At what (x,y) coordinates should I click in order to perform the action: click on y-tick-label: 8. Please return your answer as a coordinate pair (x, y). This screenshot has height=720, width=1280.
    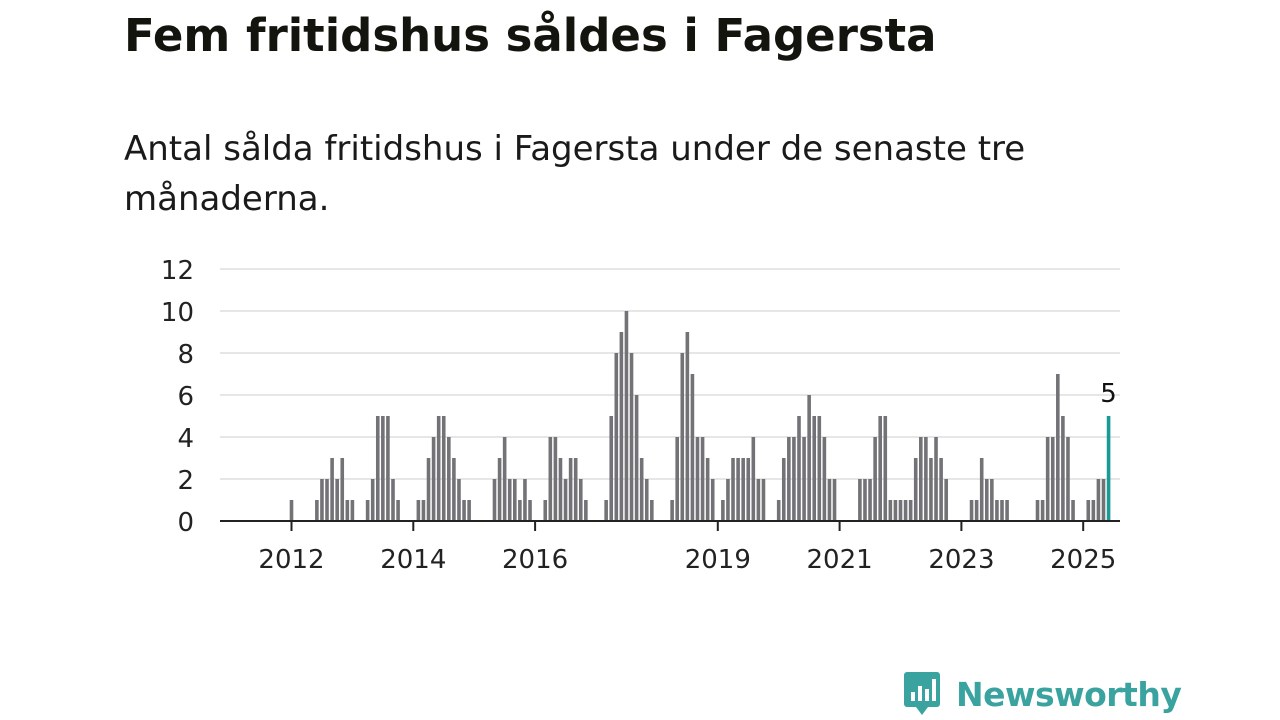
    Looking at the image, I should click on (185, 355).